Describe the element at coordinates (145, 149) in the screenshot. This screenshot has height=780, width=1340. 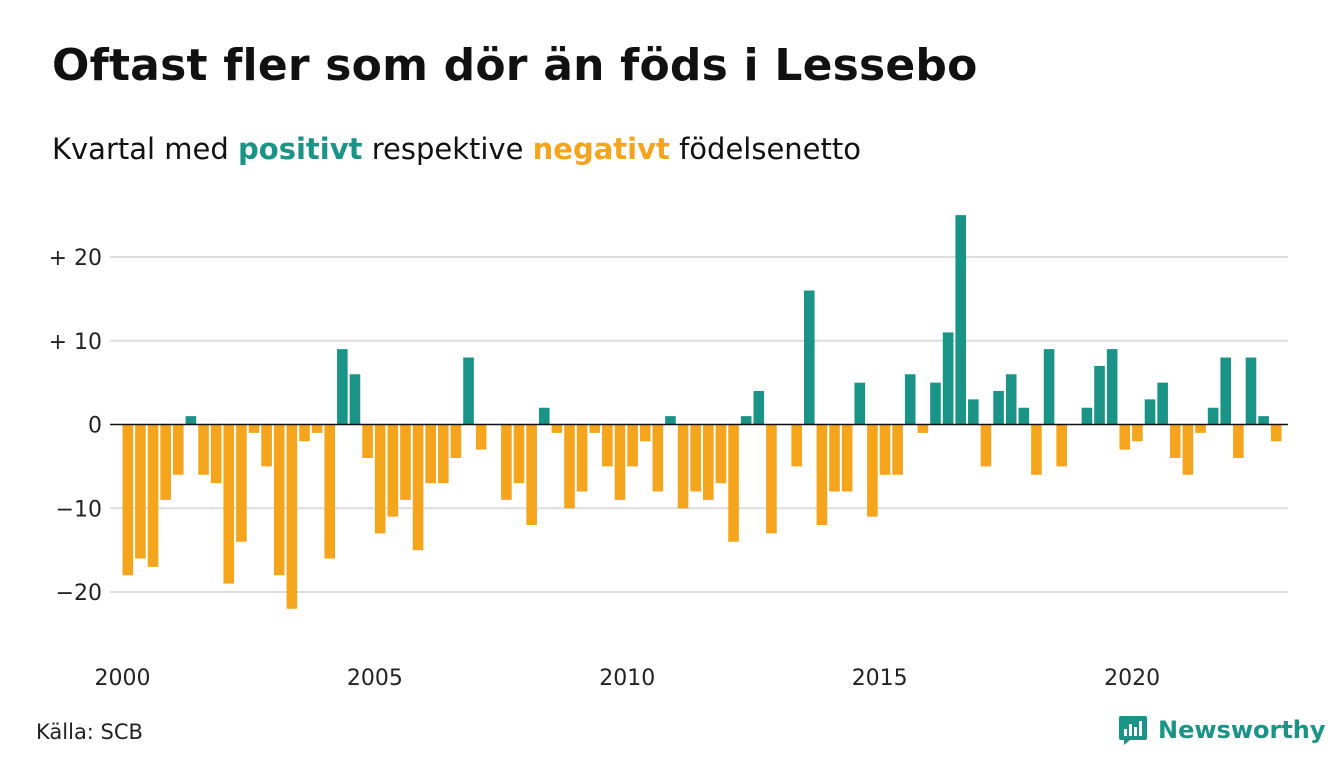
I see `subtitle-text-1: Kvartal med` at that location.